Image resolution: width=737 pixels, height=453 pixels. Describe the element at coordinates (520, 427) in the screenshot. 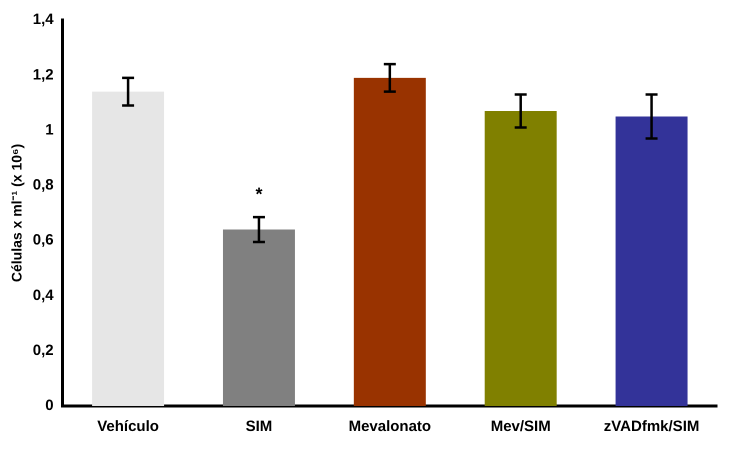

I see `x-tick-label: Mev/SIM` at that location.